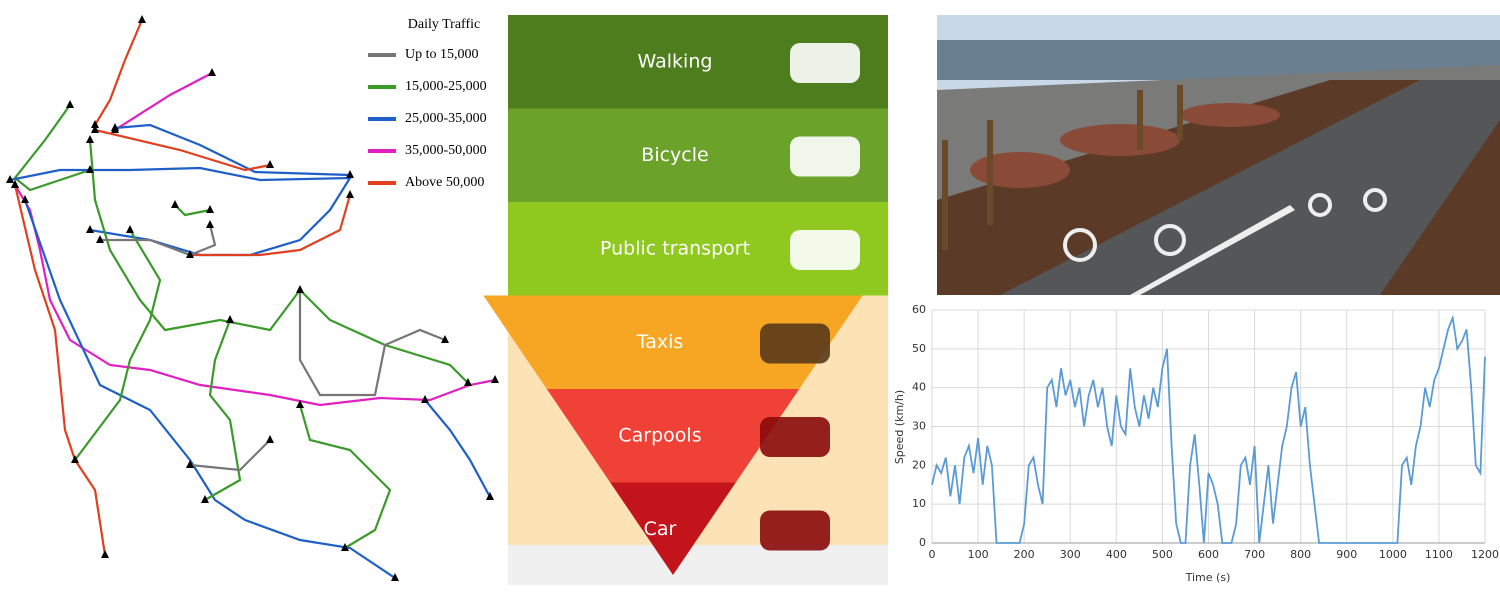  I want to click on y-tick-label: 0, so click(922, 542).